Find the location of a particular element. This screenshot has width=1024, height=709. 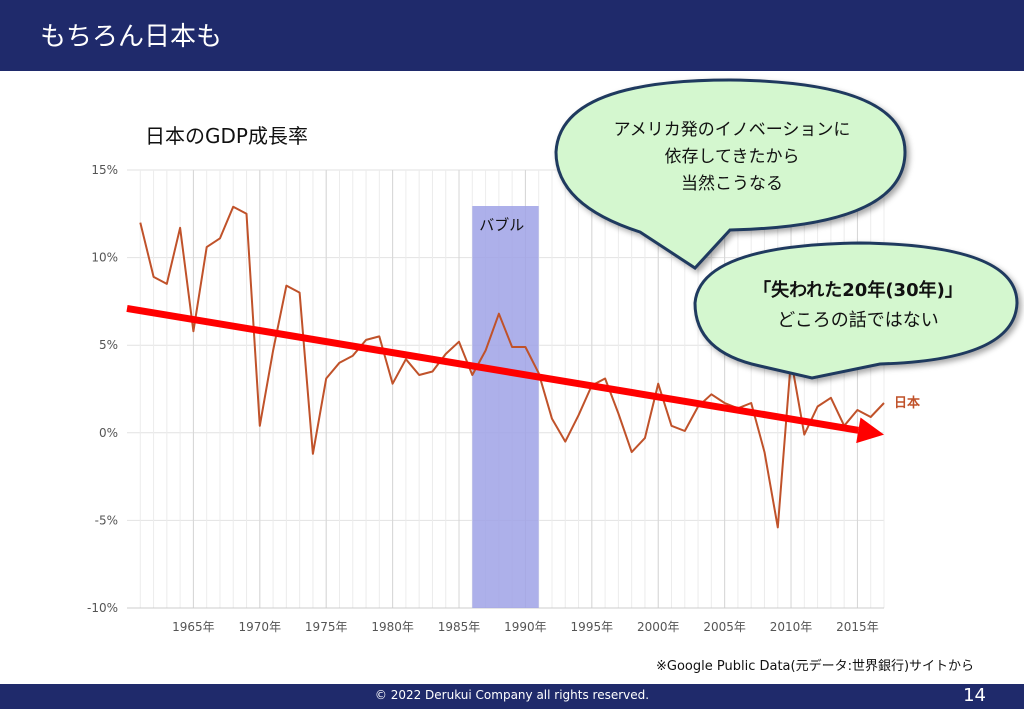

callout-text-innovation: アメリカ発のイノベーションに 依存してきたから 当然こうなる is located at coordinates (732, 157).